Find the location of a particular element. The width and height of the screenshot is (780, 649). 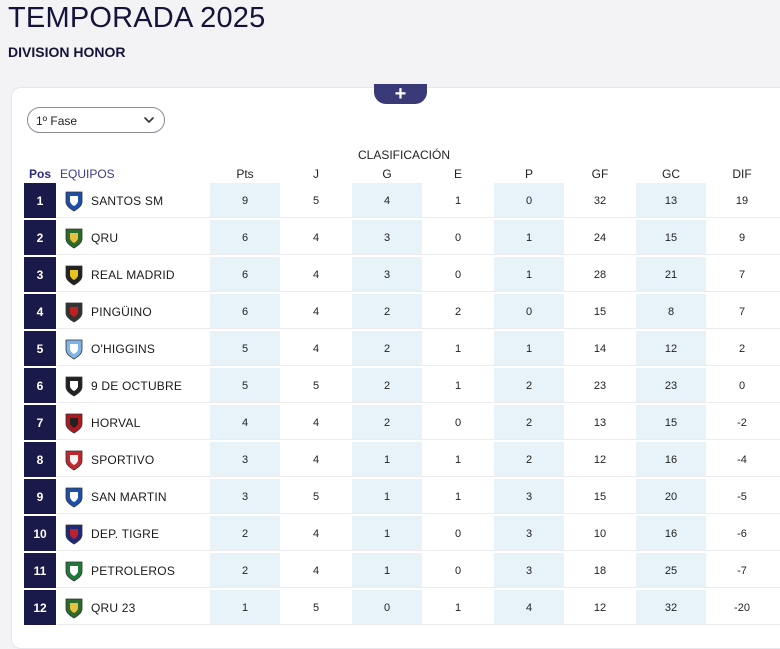

header-j: J is located at coordinates (316, 174).